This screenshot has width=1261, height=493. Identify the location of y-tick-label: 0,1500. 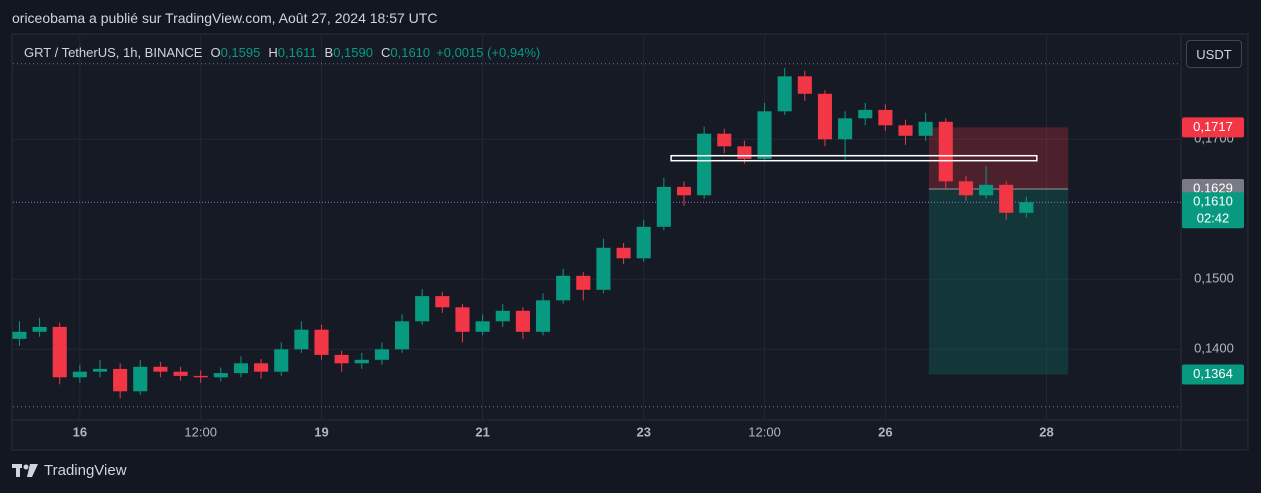
(1214, 278).